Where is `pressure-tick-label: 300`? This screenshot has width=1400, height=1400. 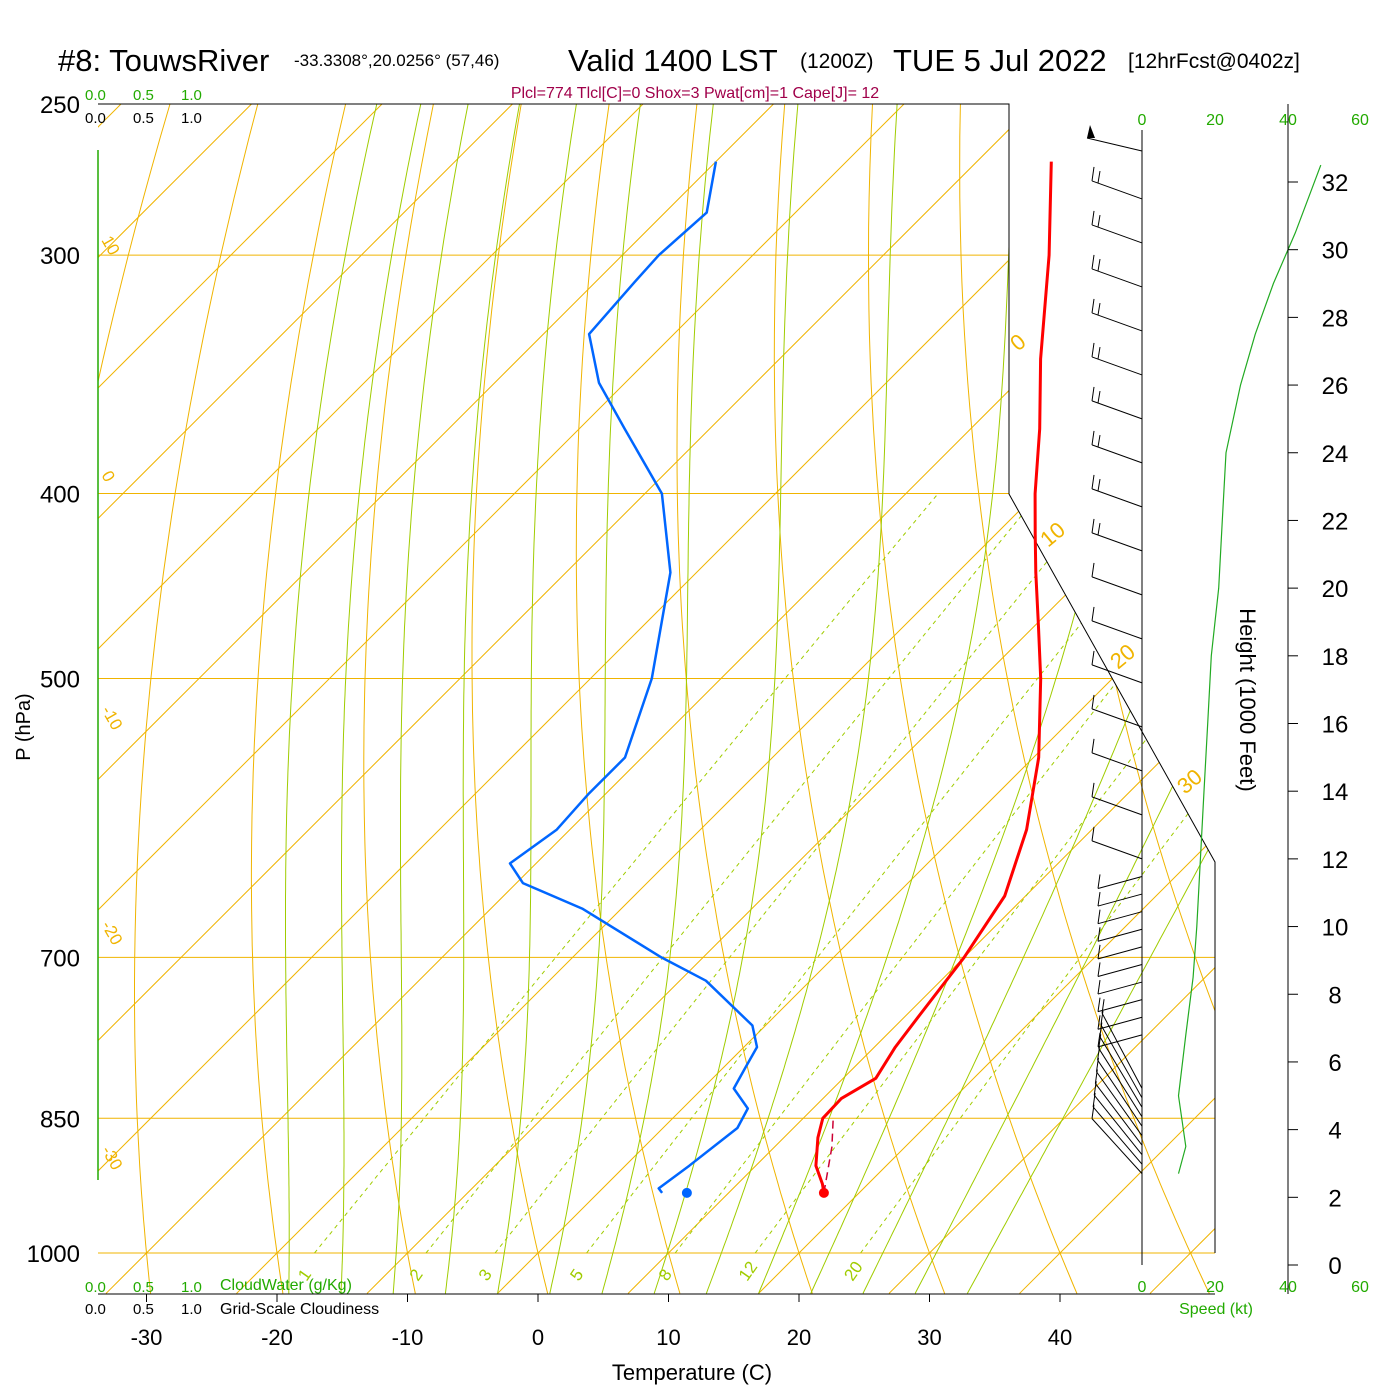 pressure-tick-label: 300 is located at coordinates (60, 256).